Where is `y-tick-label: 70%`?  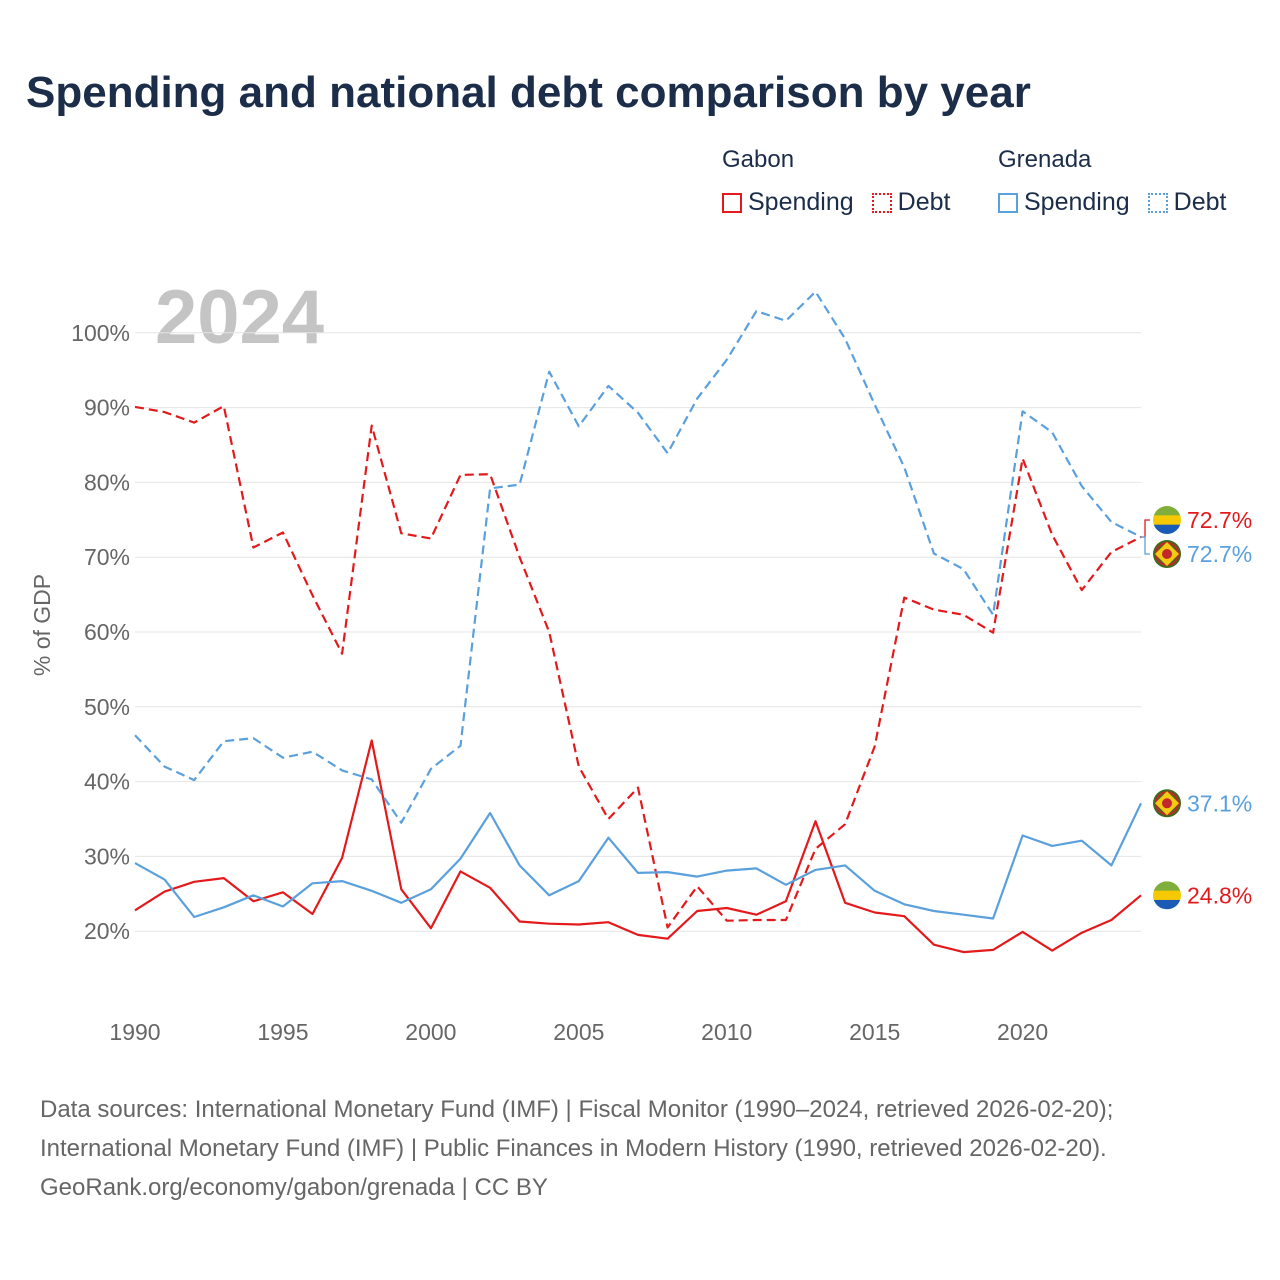 y-tick-label: 70% is located at coordinates (107, 557).